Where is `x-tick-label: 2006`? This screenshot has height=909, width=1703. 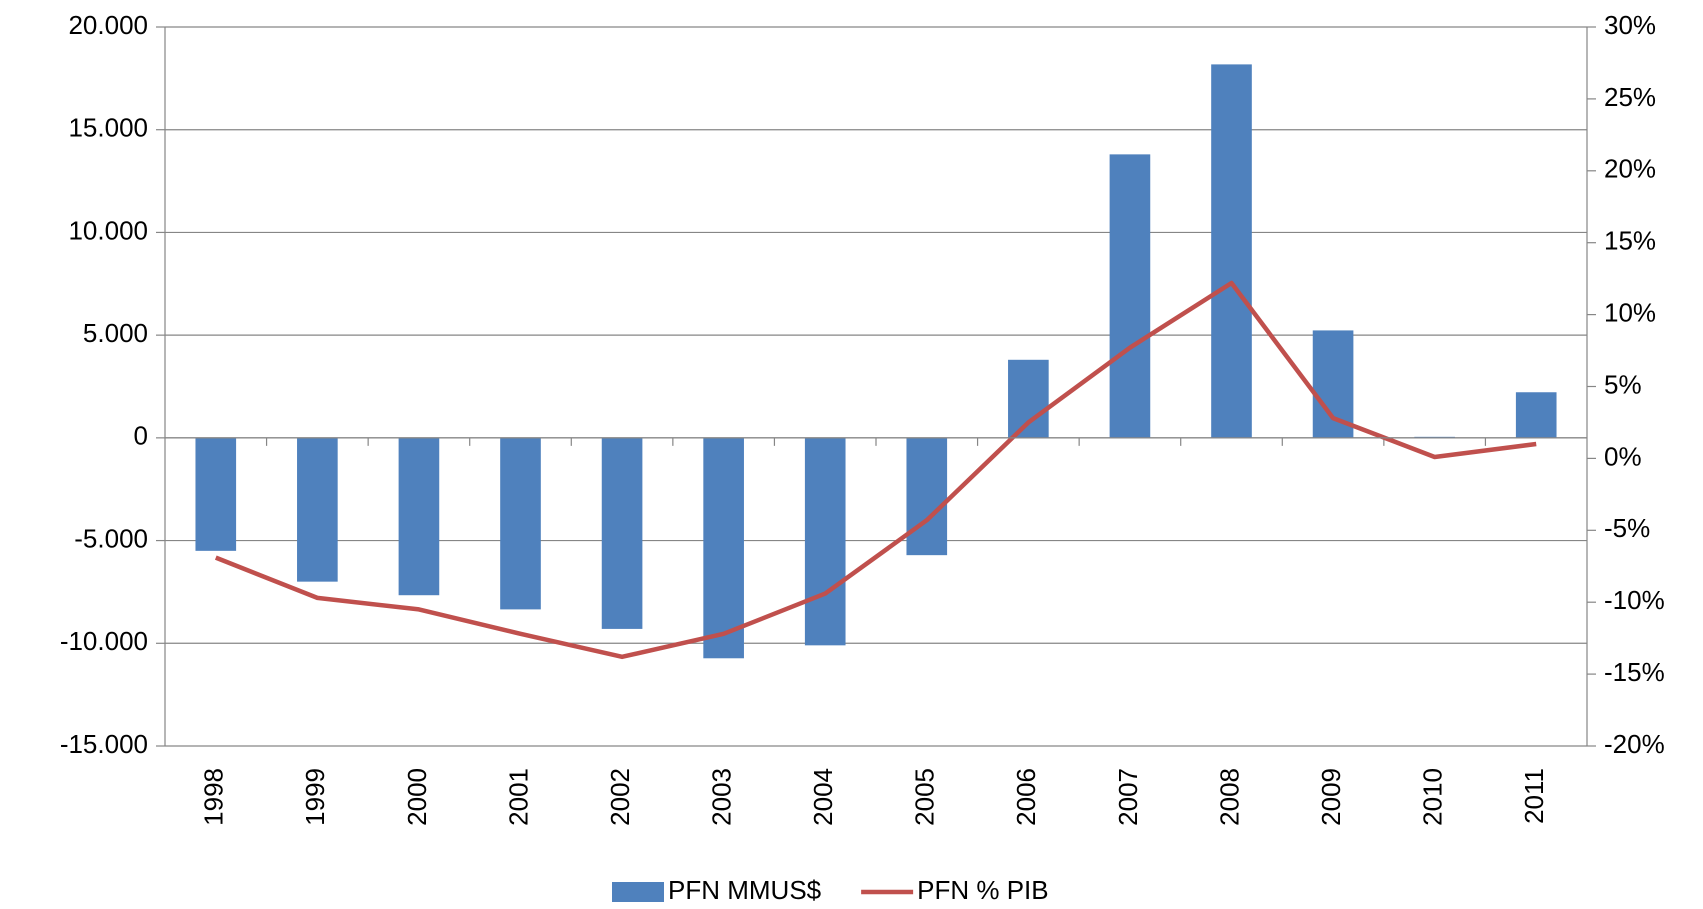
x-tick-label: 2006 is located at coordinates (1026, 797).